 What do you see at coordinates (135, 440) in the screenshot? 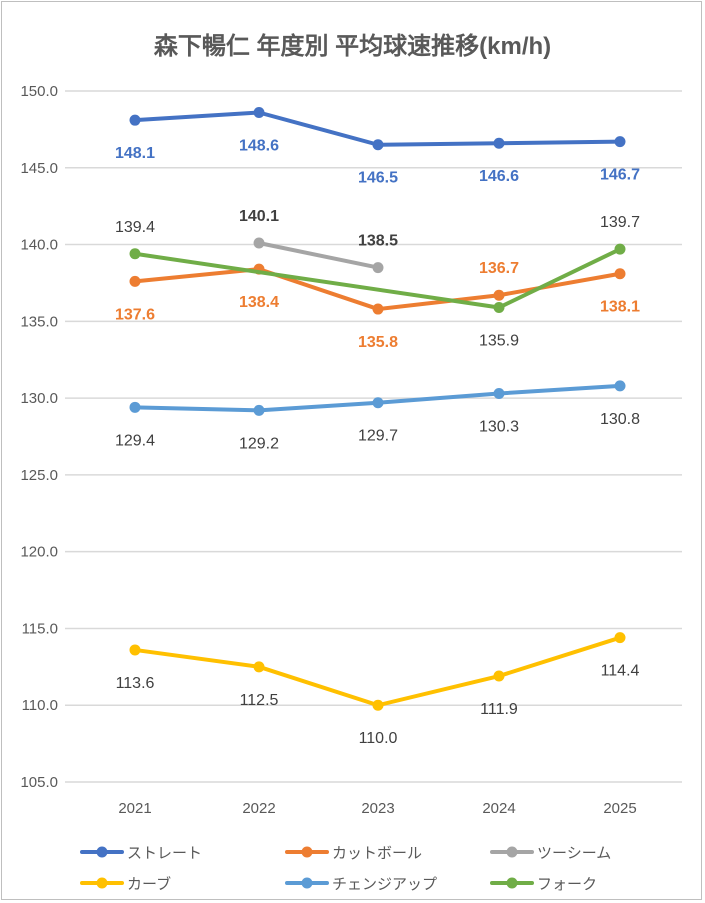
I see `data-label: 129.4` at bounding box center [135, 440].